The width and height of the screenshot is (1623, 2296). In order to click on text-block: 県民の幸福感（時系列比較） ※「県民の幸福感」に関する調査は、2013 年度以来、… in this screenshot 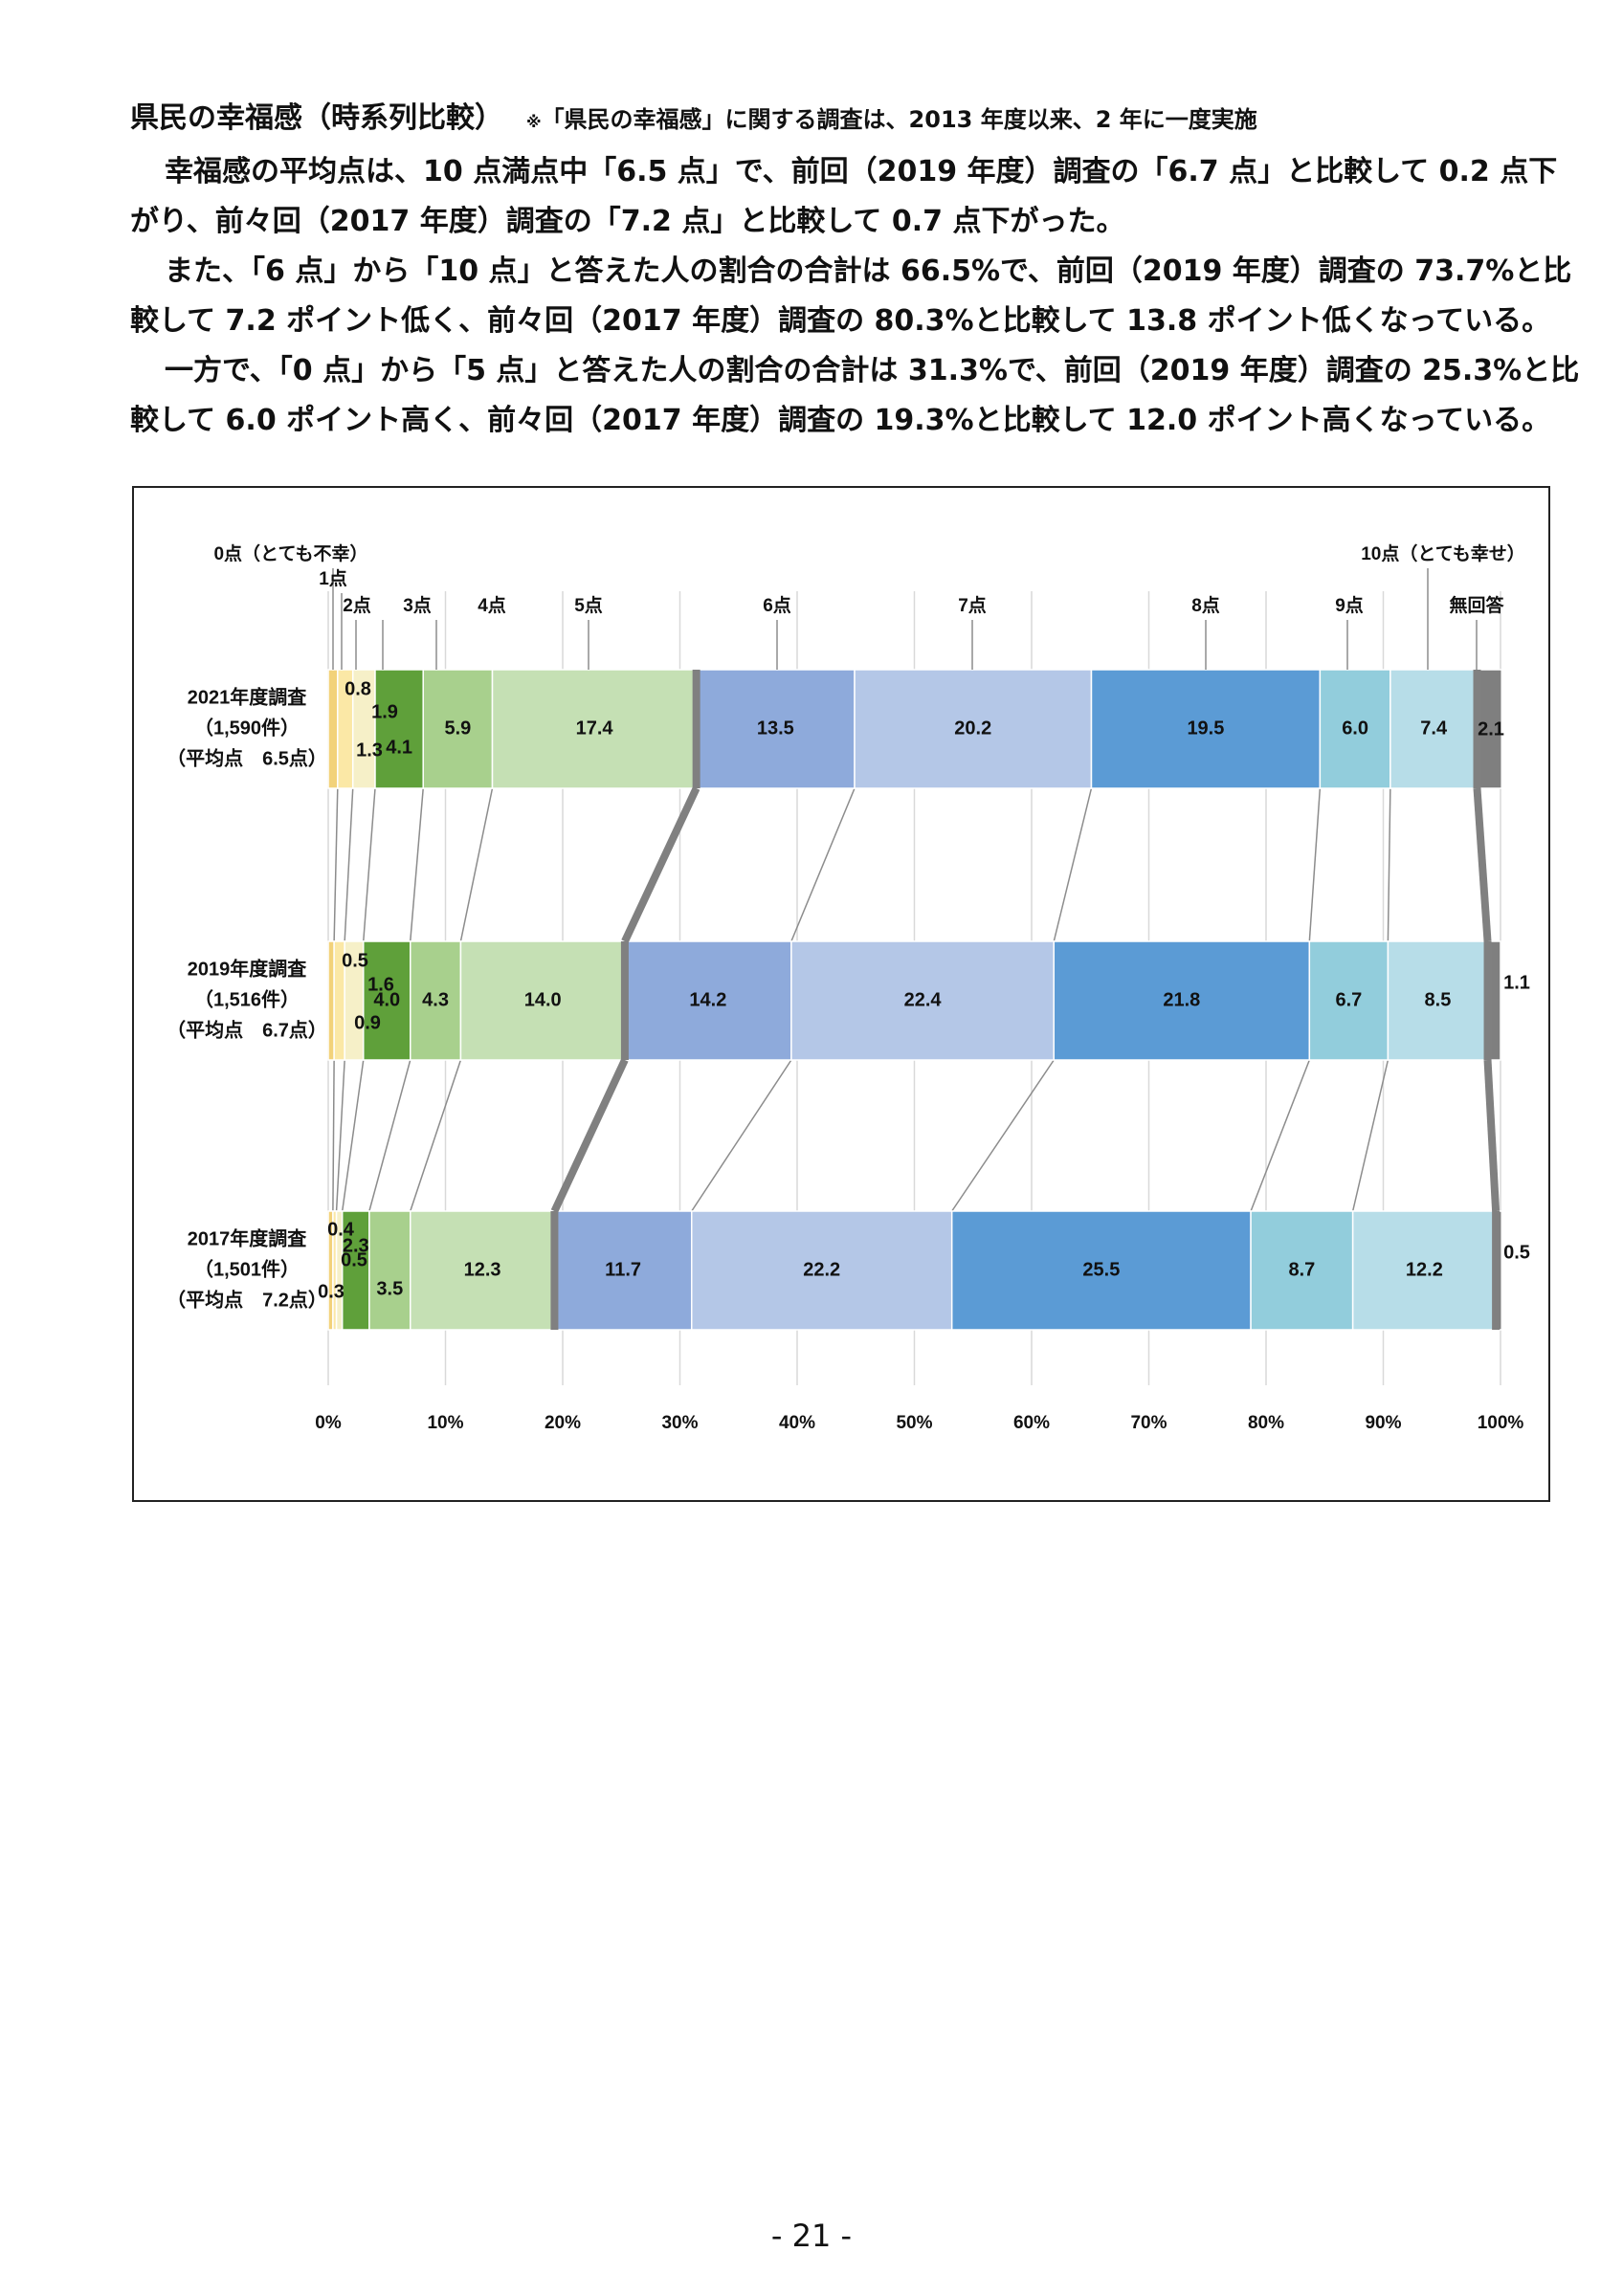, I will do `click(855, 270)`.